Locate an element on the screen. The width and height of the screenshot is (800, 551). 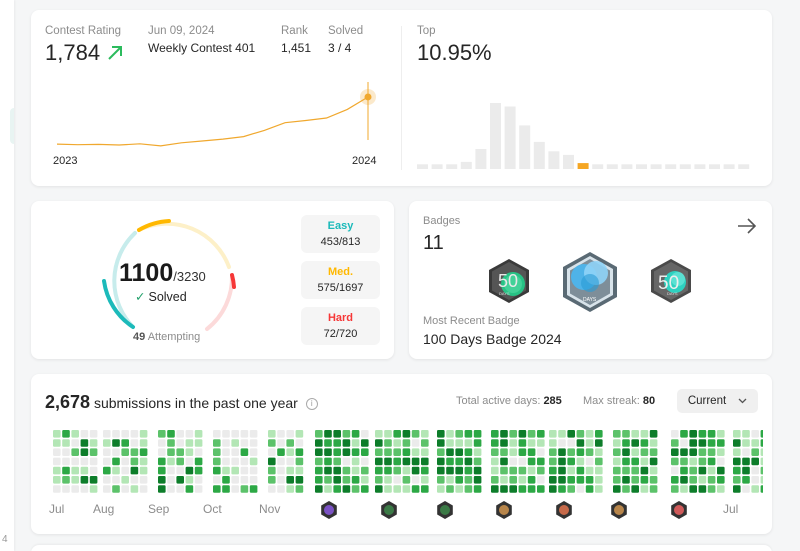
solved-progress-ring is located at coordinates (169, 281).